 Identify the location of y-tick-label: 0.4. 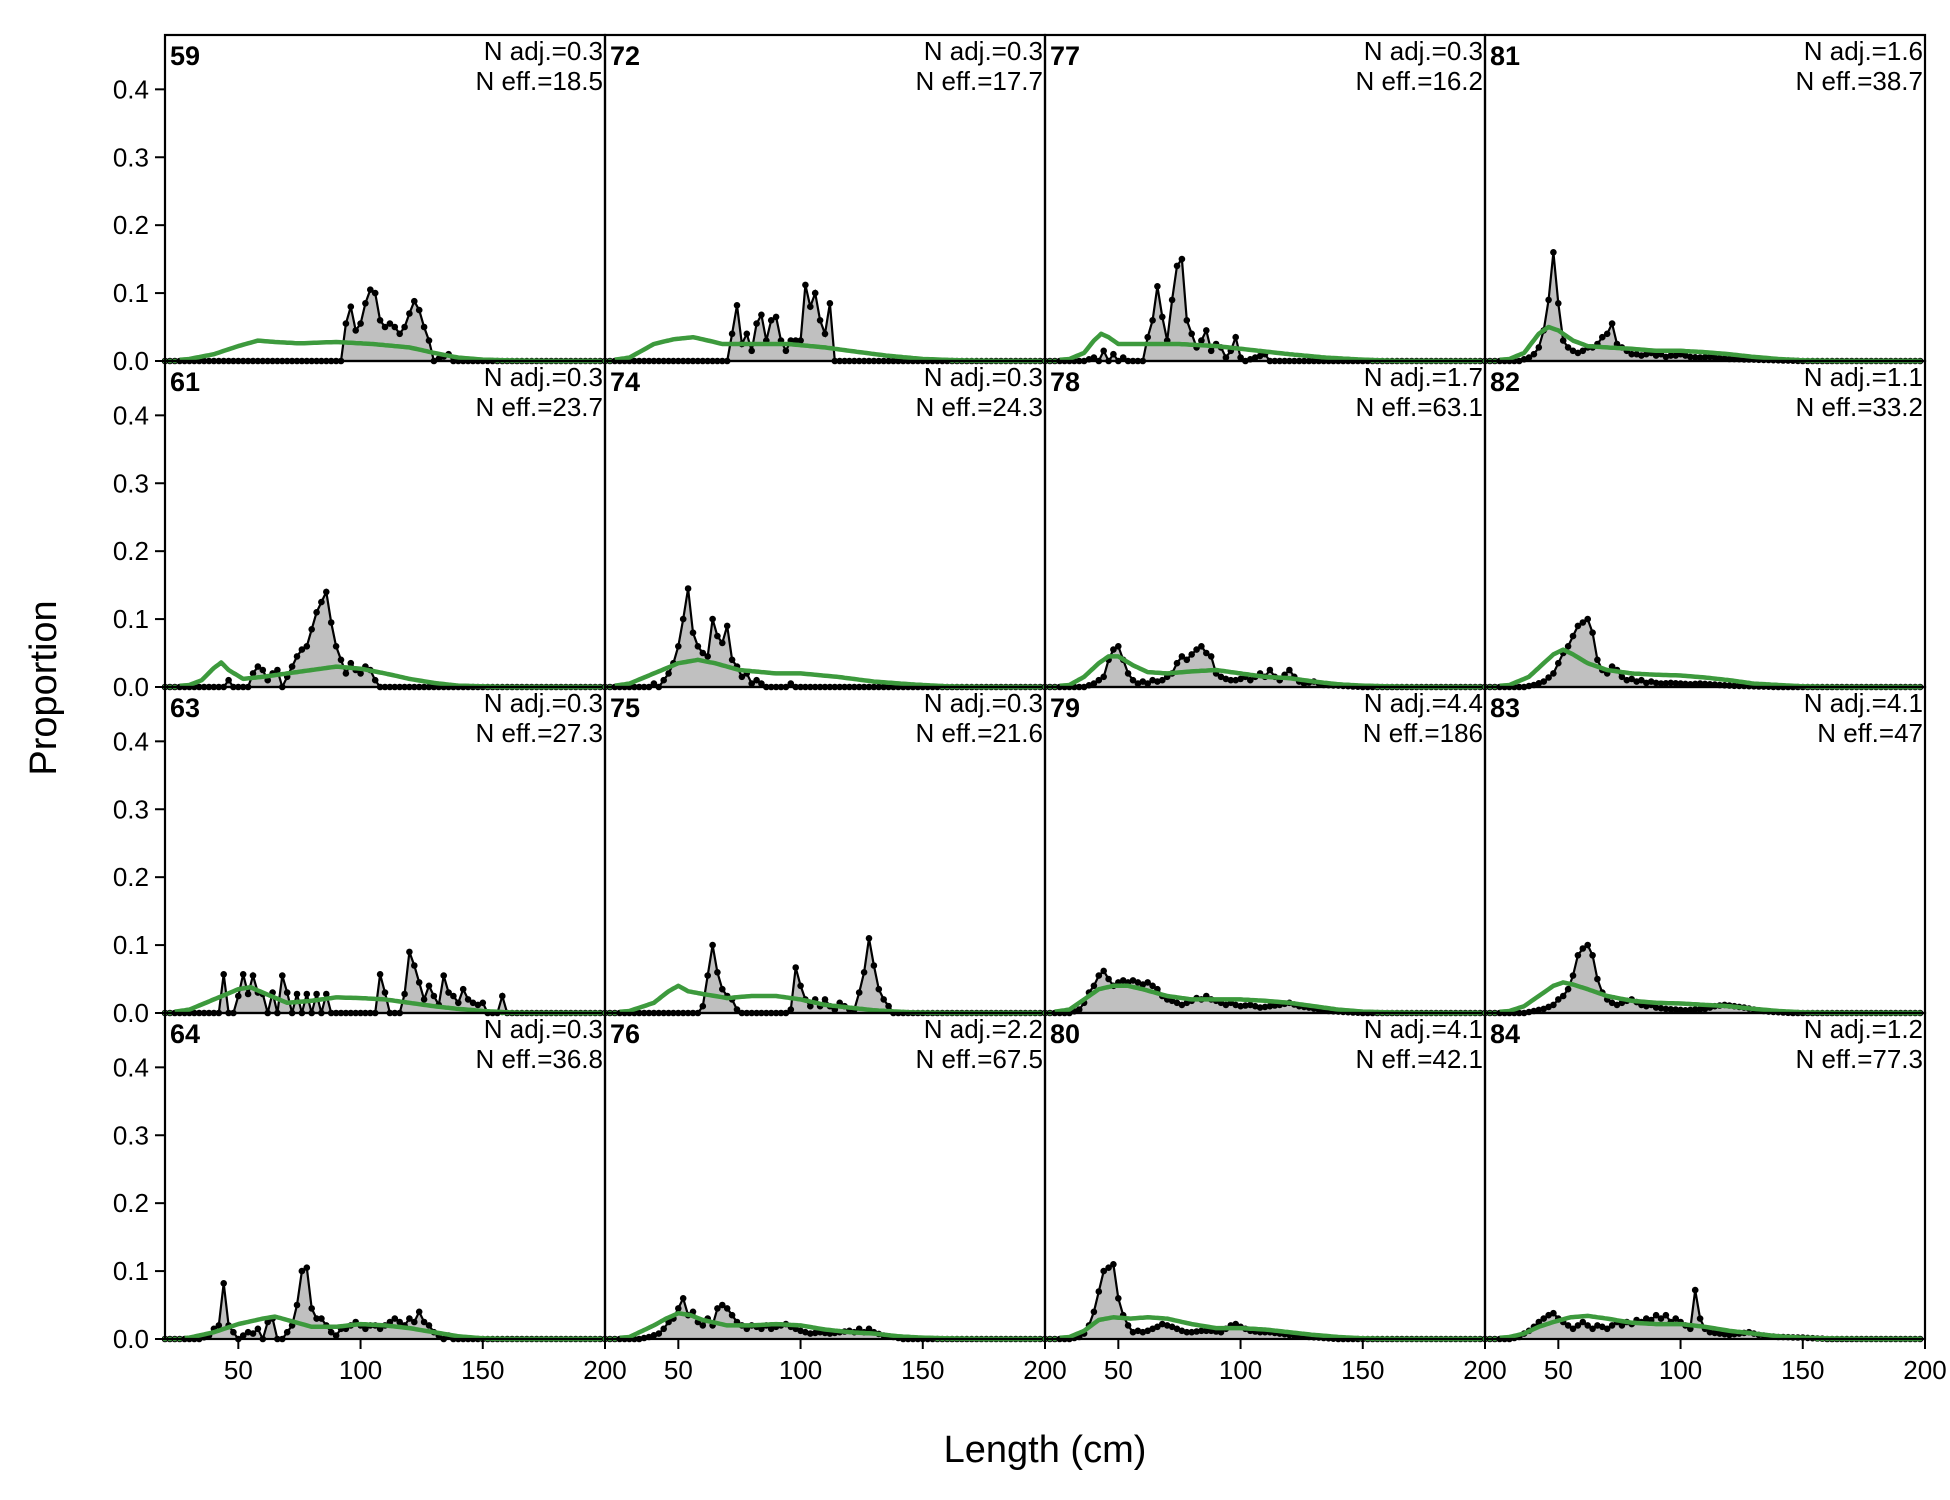
(131, 1067).